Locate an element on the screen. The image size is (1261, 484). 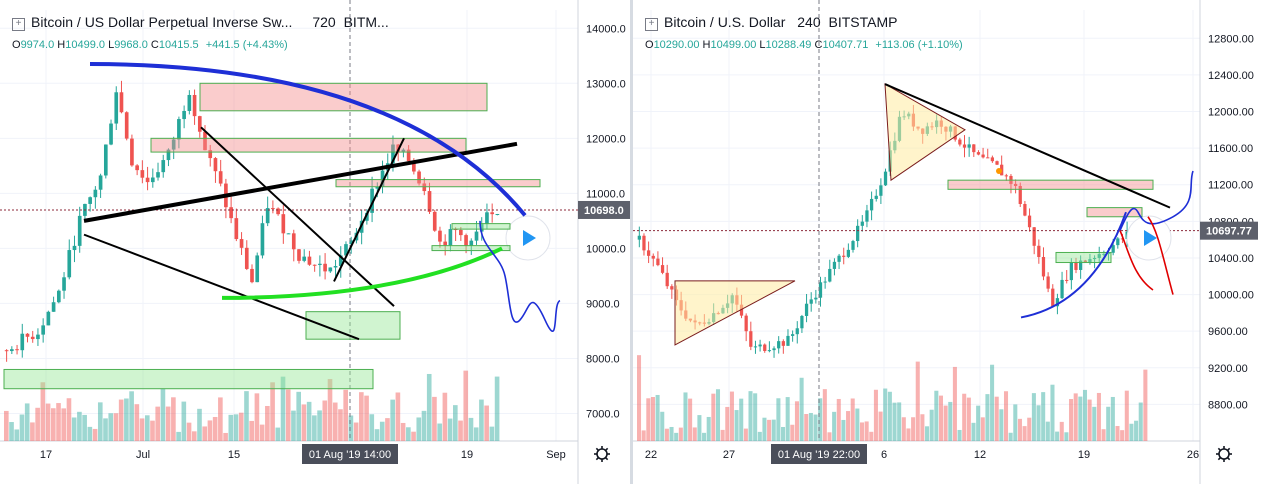
y-tick-label: 8800.00 is located at coordinates (1228, 405).